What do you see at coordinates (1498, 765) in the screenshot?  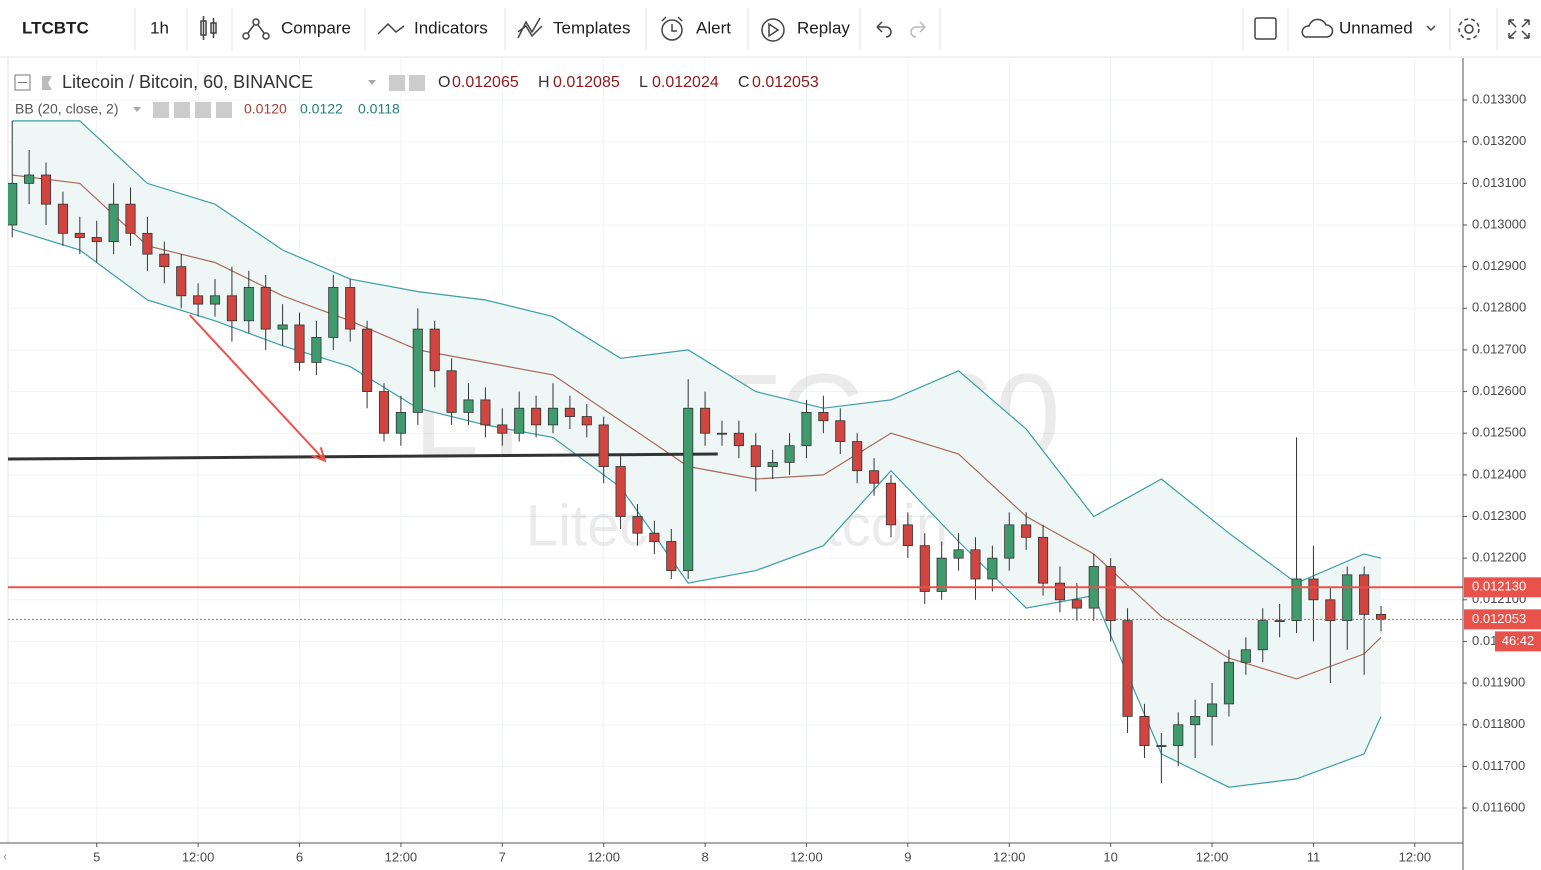 I see `y-tick-label: 0.011700` at bounding box center [1498, 765].